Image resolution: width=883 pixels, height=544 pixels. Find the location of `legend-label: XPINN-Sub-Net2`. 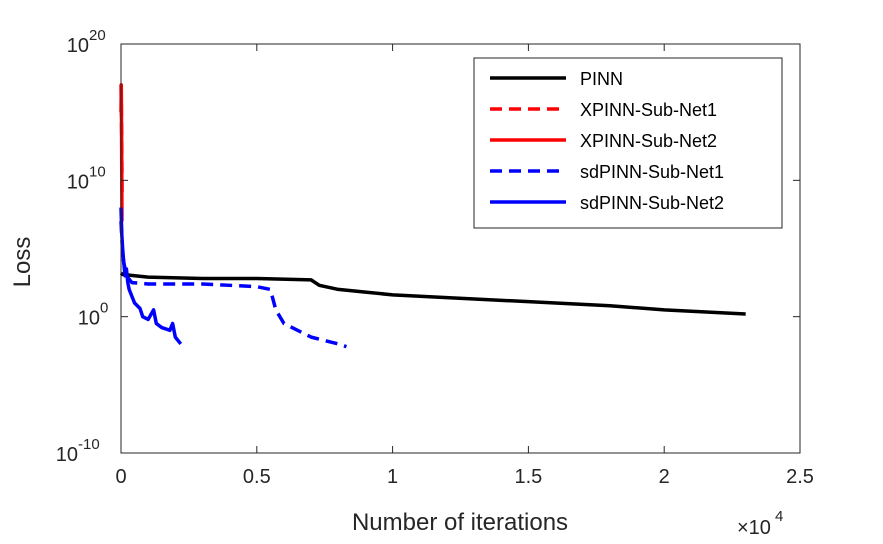

legend-label: XPINN-Sub-Net2 is located at coordinates (648, 141).